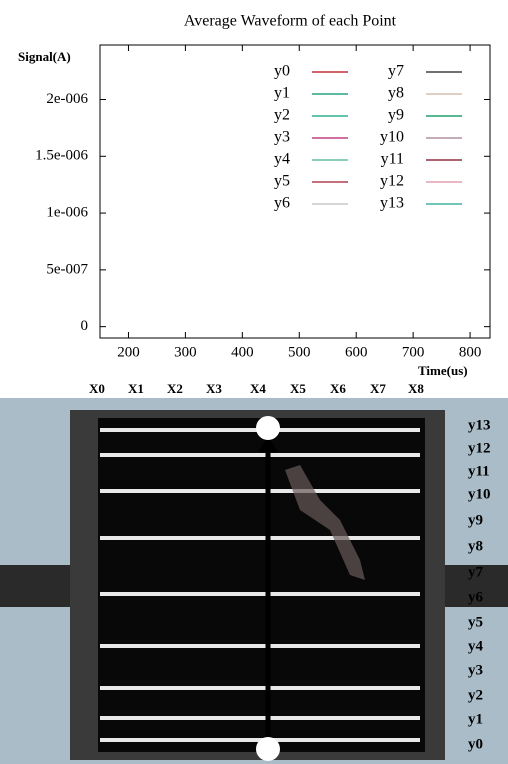 The height and width of the screenshot is (764, 508). Describe the element at coordinates (299, 352) in the screenshot. I see `x-tick-label: 500` at that location.